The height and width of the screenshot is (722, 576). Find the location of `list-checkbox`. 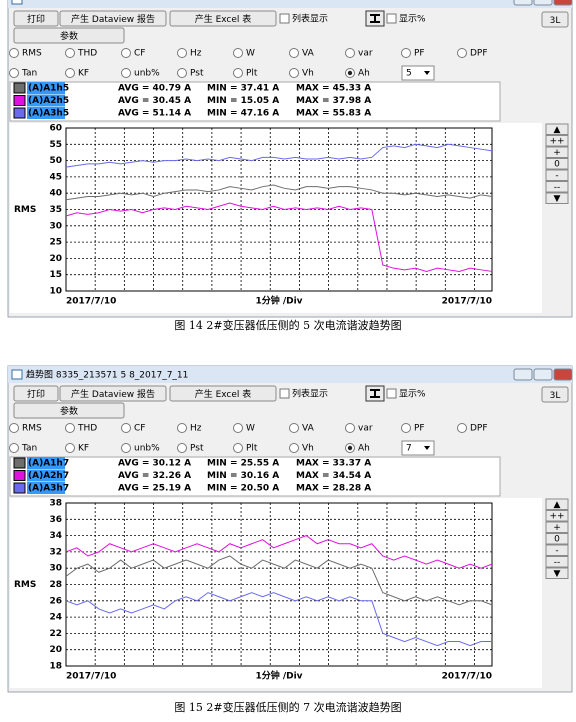

list-checkbox is located at coordinates (284, 18).